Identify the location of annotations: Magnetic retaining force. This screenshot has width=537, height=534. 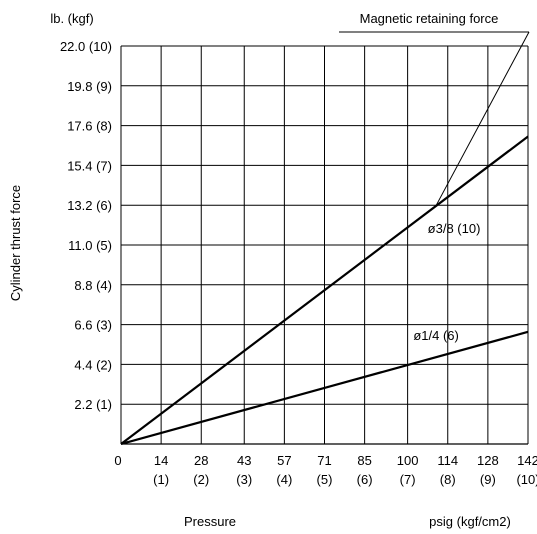
(434, 108).